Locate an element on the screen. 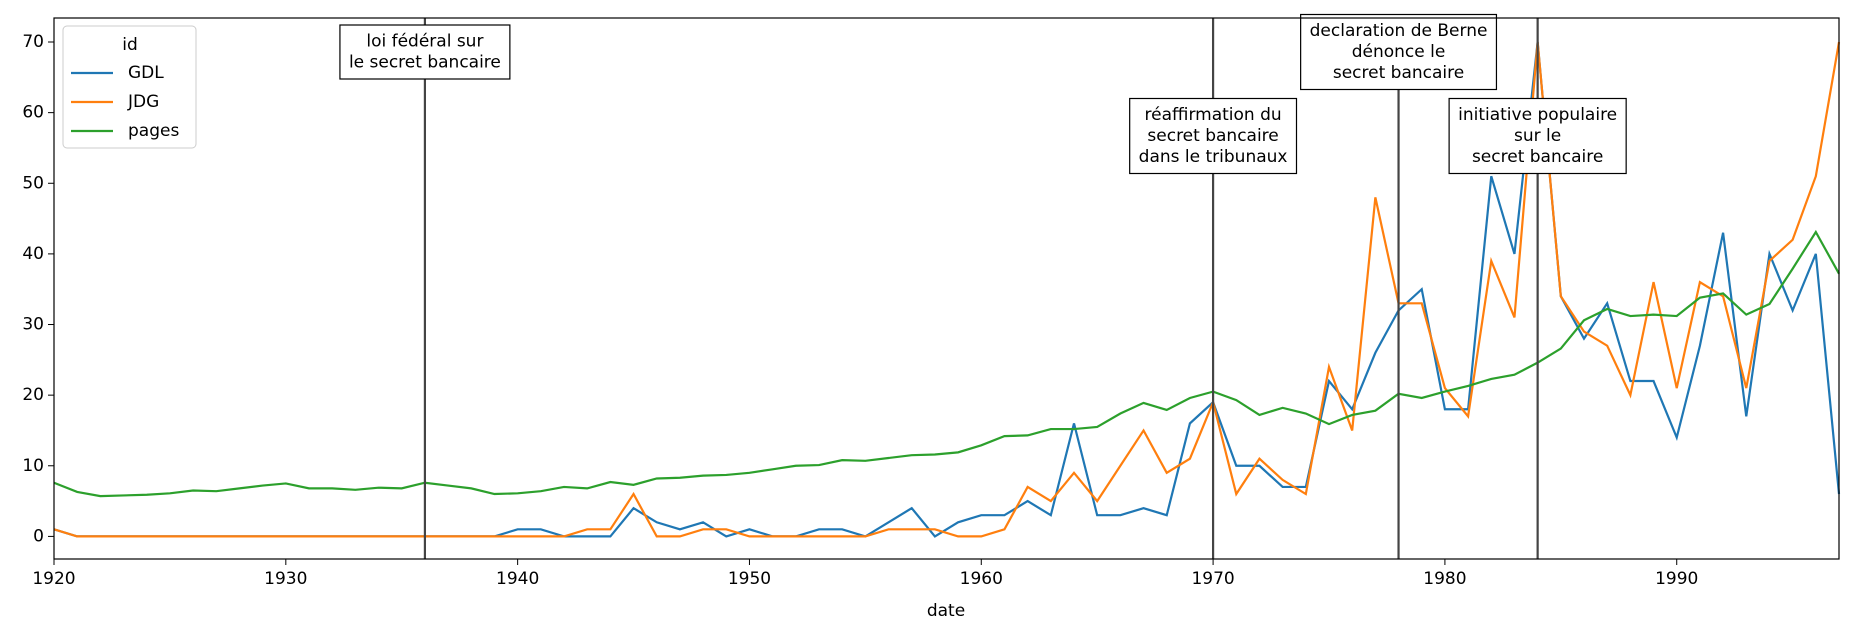  y-tick-label: 30 is located at coordinates (33, 325).